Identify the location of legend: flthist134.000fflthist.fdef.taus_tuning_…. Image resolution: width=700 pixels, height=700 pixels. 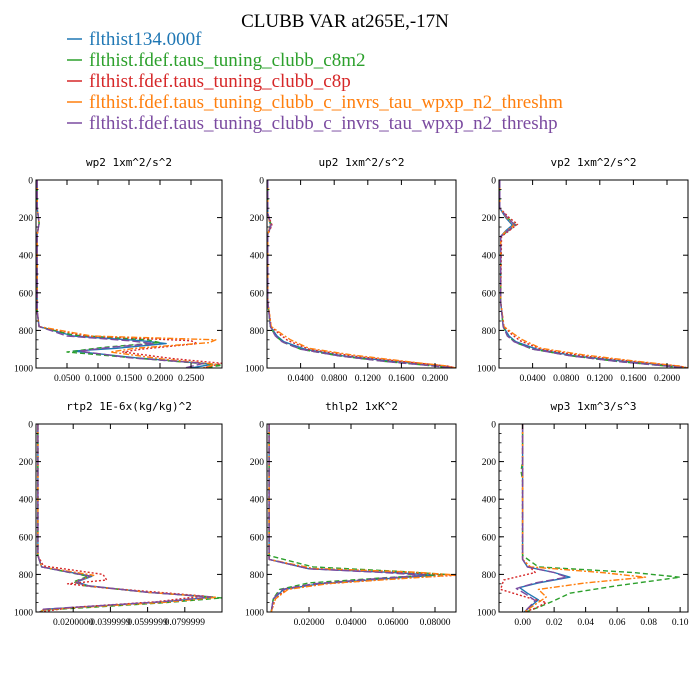
(315, 81).